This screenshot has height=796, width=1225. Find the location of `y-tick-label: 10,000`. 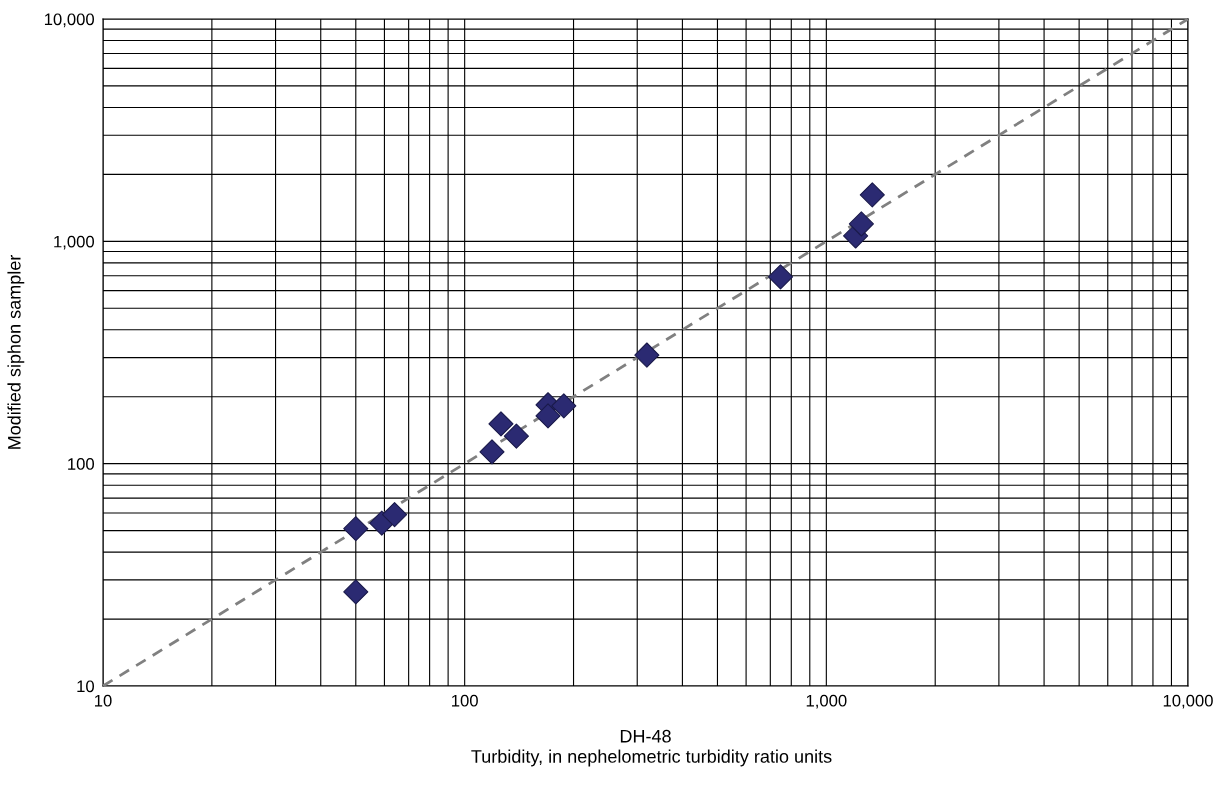

y-tick-label: 10,000 is located at coordinates (69, 20).